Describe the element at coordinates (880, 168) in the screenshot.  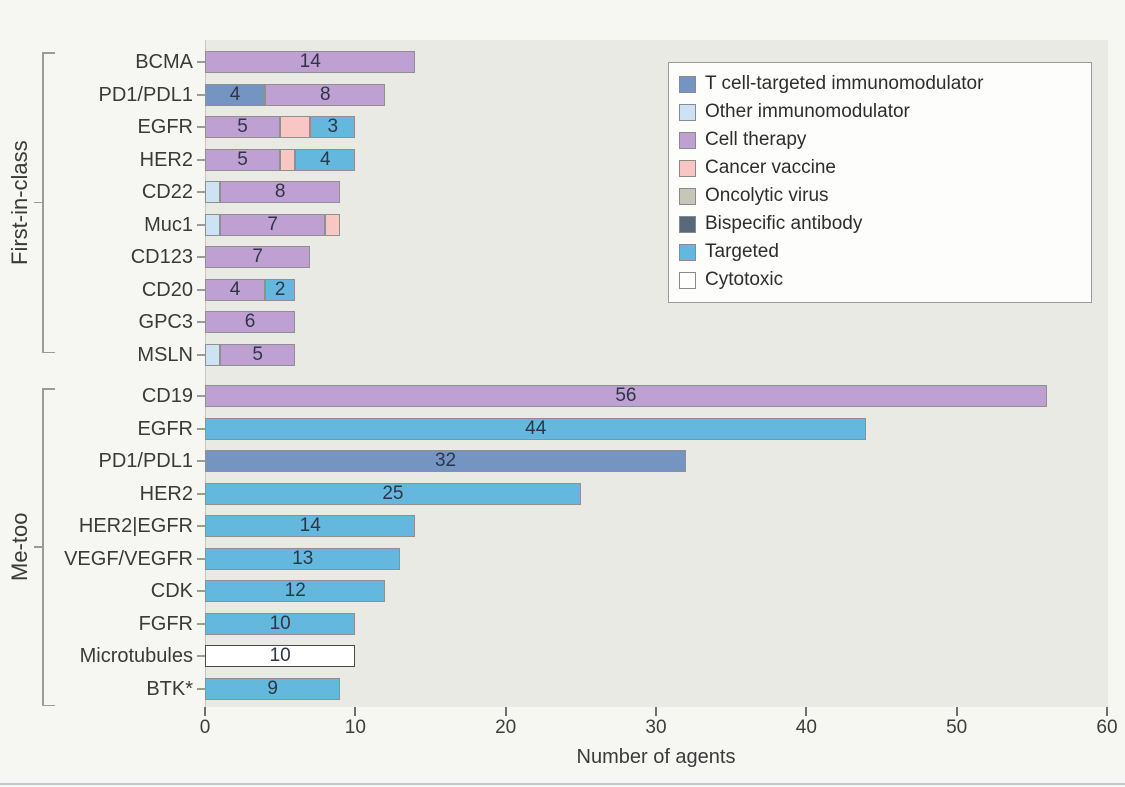
I see `legend-item: Cancer vaccine` at that location.